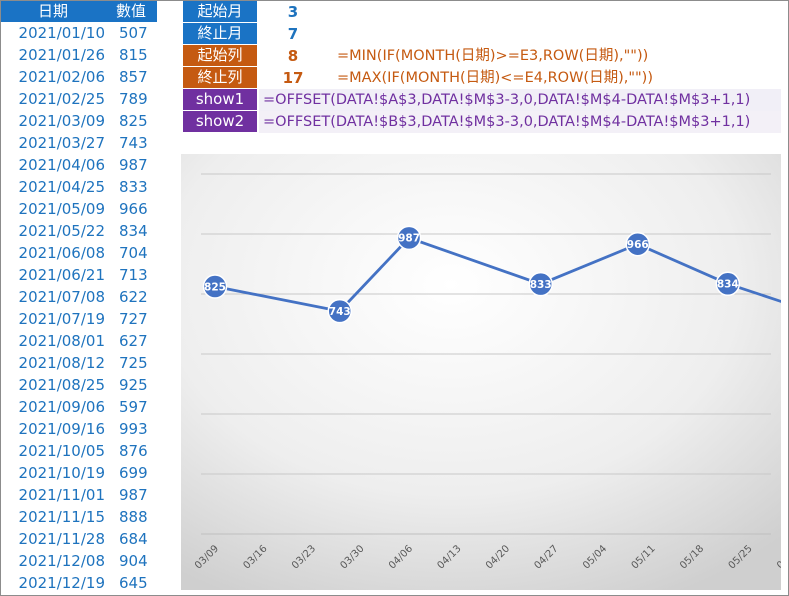 The width and height of the screenshot is (789, 596). What do you see at coordinates (471, 274) in the screenshot?
I see `series-markers: 825743987833966834704713622727` at bounding box center [471, 274].